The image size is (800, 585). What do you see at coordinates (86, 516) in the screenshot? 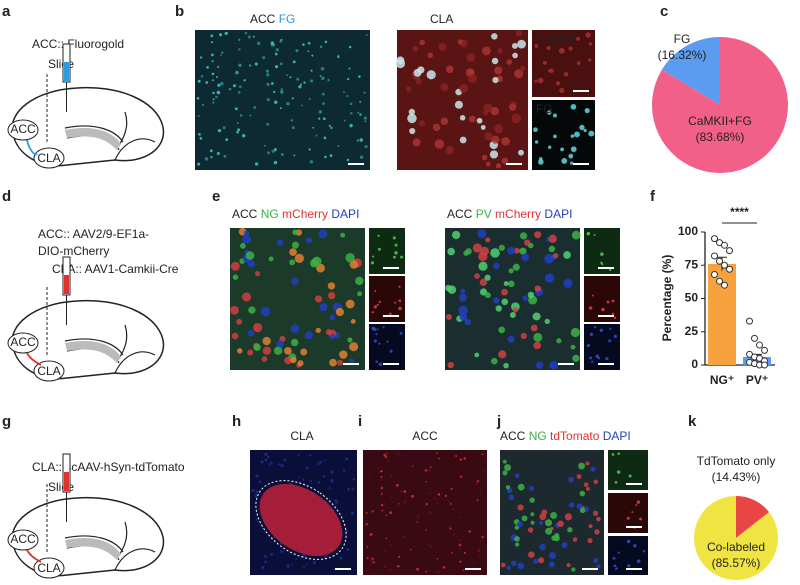
I see `brain-schematic` at bounding box center [86, 516].